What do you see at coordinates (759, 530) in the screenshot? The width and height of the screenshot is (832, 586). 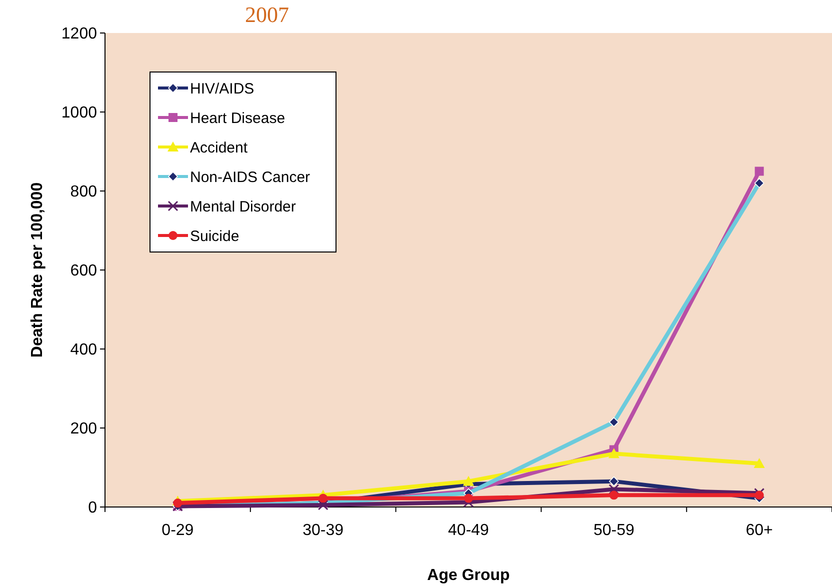 I see `x-tick-label: 60+` at bounding box center [759, 530].